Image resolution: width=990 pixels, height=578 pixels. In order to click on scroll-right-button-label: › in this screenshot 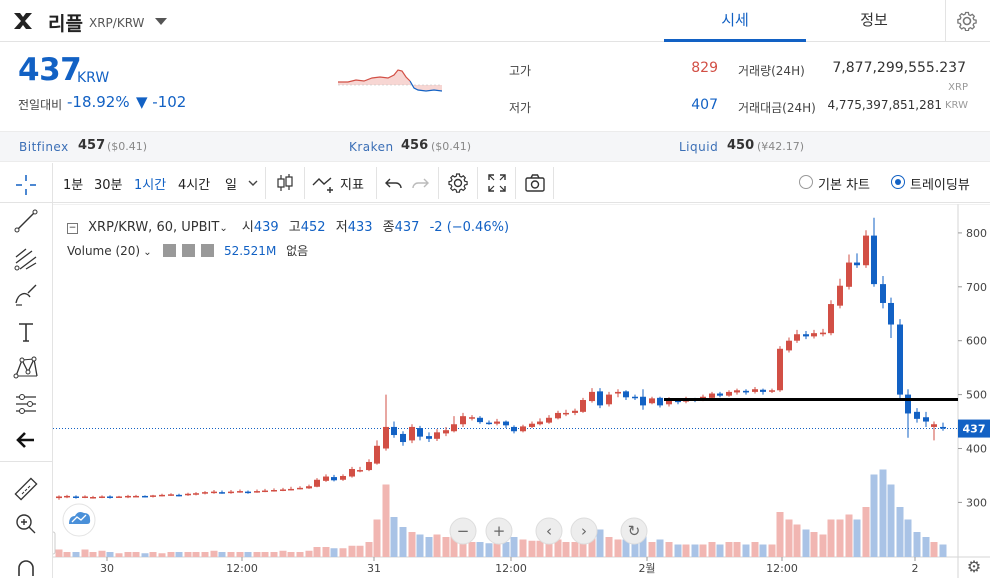, I will do `click(584, 531)`.